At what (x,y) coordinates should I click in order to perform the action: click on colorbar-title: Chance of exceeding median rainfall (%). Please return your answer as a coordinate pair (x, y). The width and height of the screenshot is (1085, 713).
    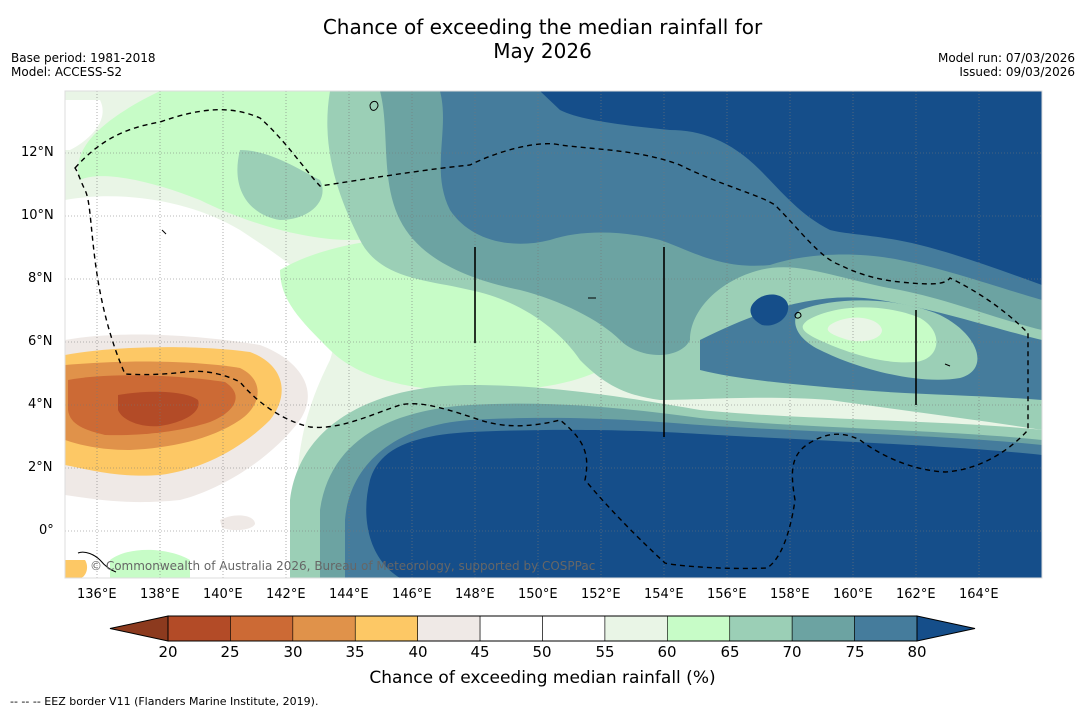
    Looking at the image, I should click on (542, 678).